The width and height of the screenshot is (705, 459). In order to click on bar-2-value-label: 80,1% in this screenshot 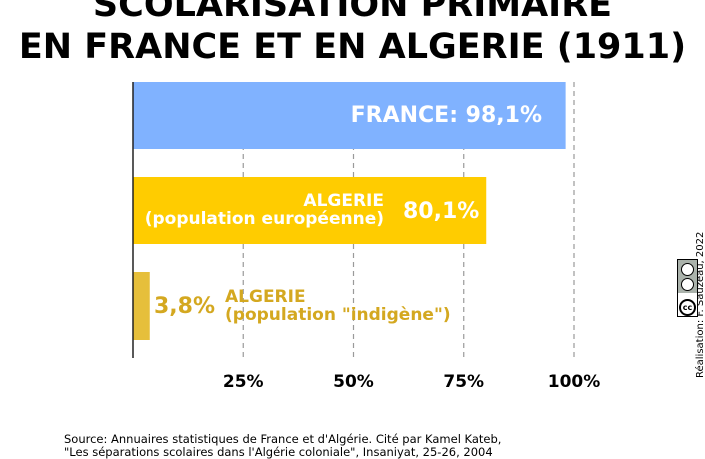, I will do `click(441, 211)`.